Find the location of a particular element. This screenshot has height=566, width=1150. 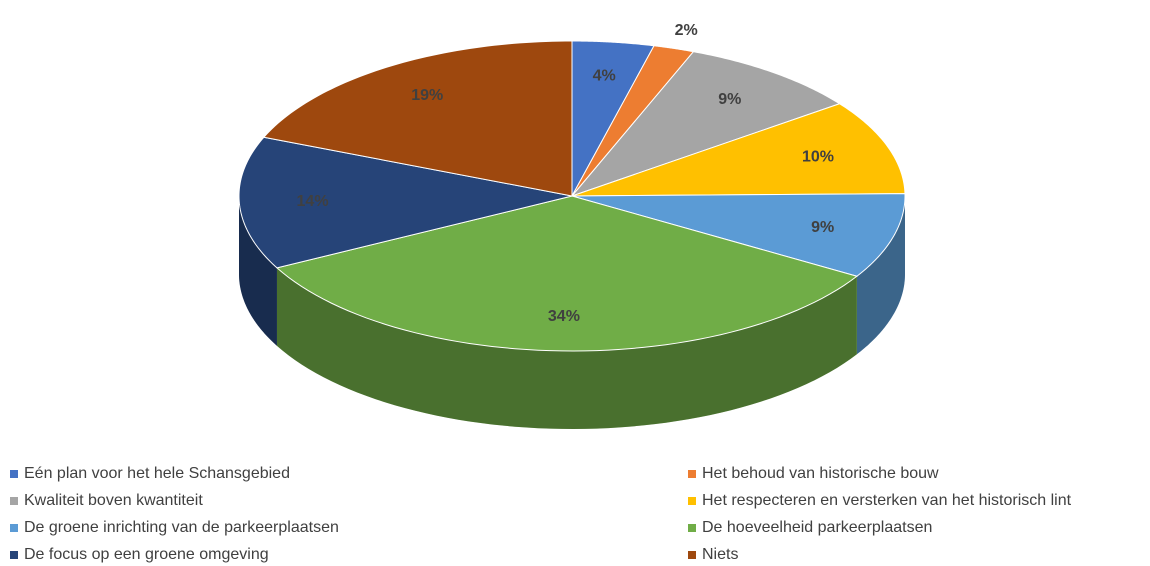

legend-label: Het behoud van historische bouw is located at coordinates (820, 473).